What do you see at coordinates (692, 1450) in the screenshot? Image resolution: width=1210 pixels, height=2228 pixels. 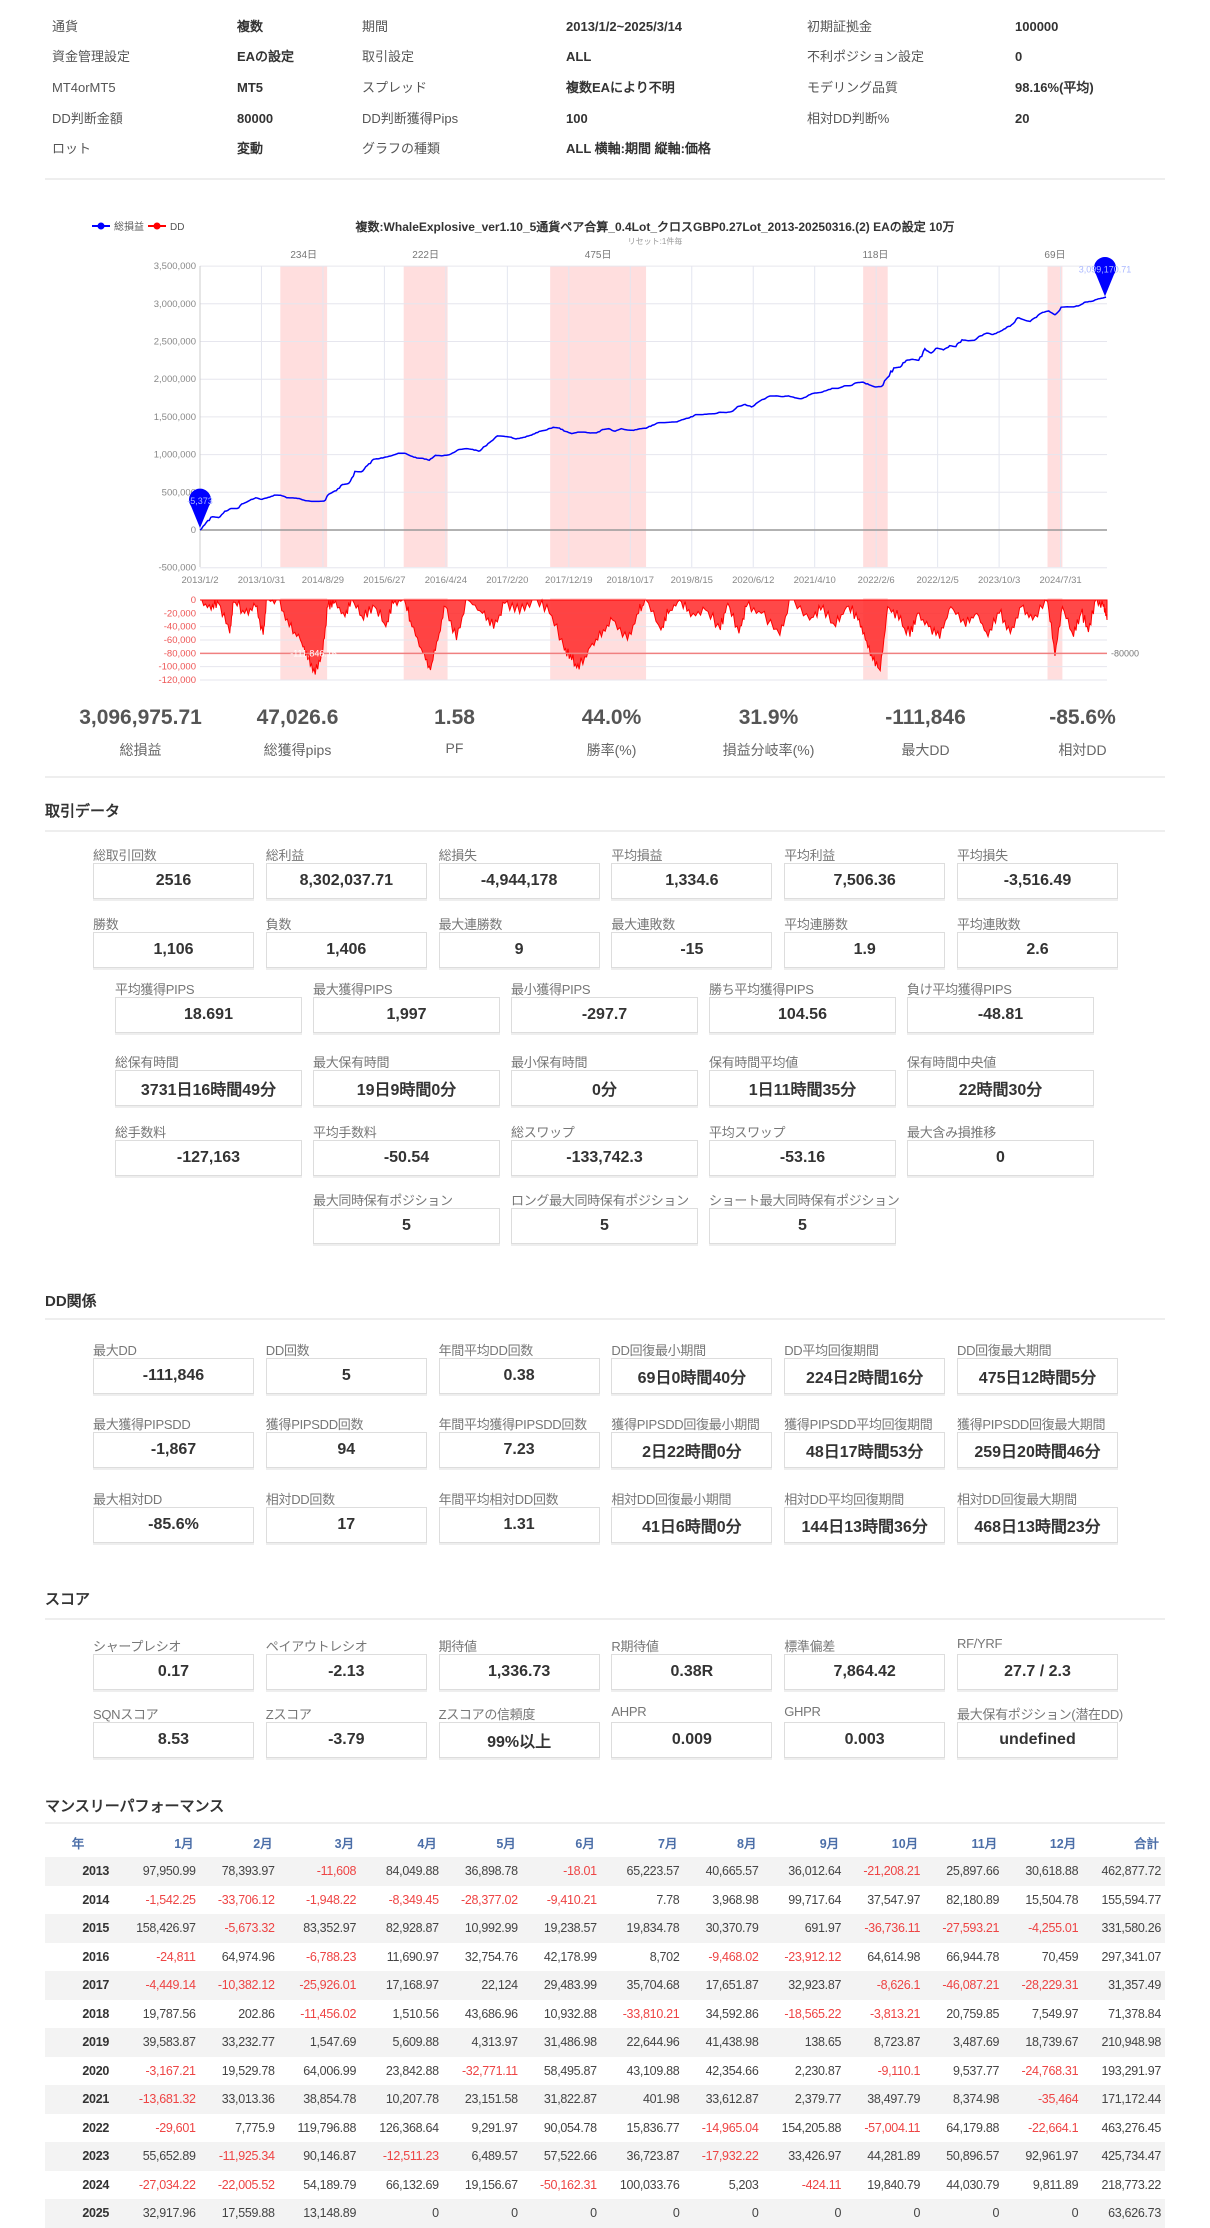 I see `stat-value: 2日22時間0分` at bounding box center [692, 1450].